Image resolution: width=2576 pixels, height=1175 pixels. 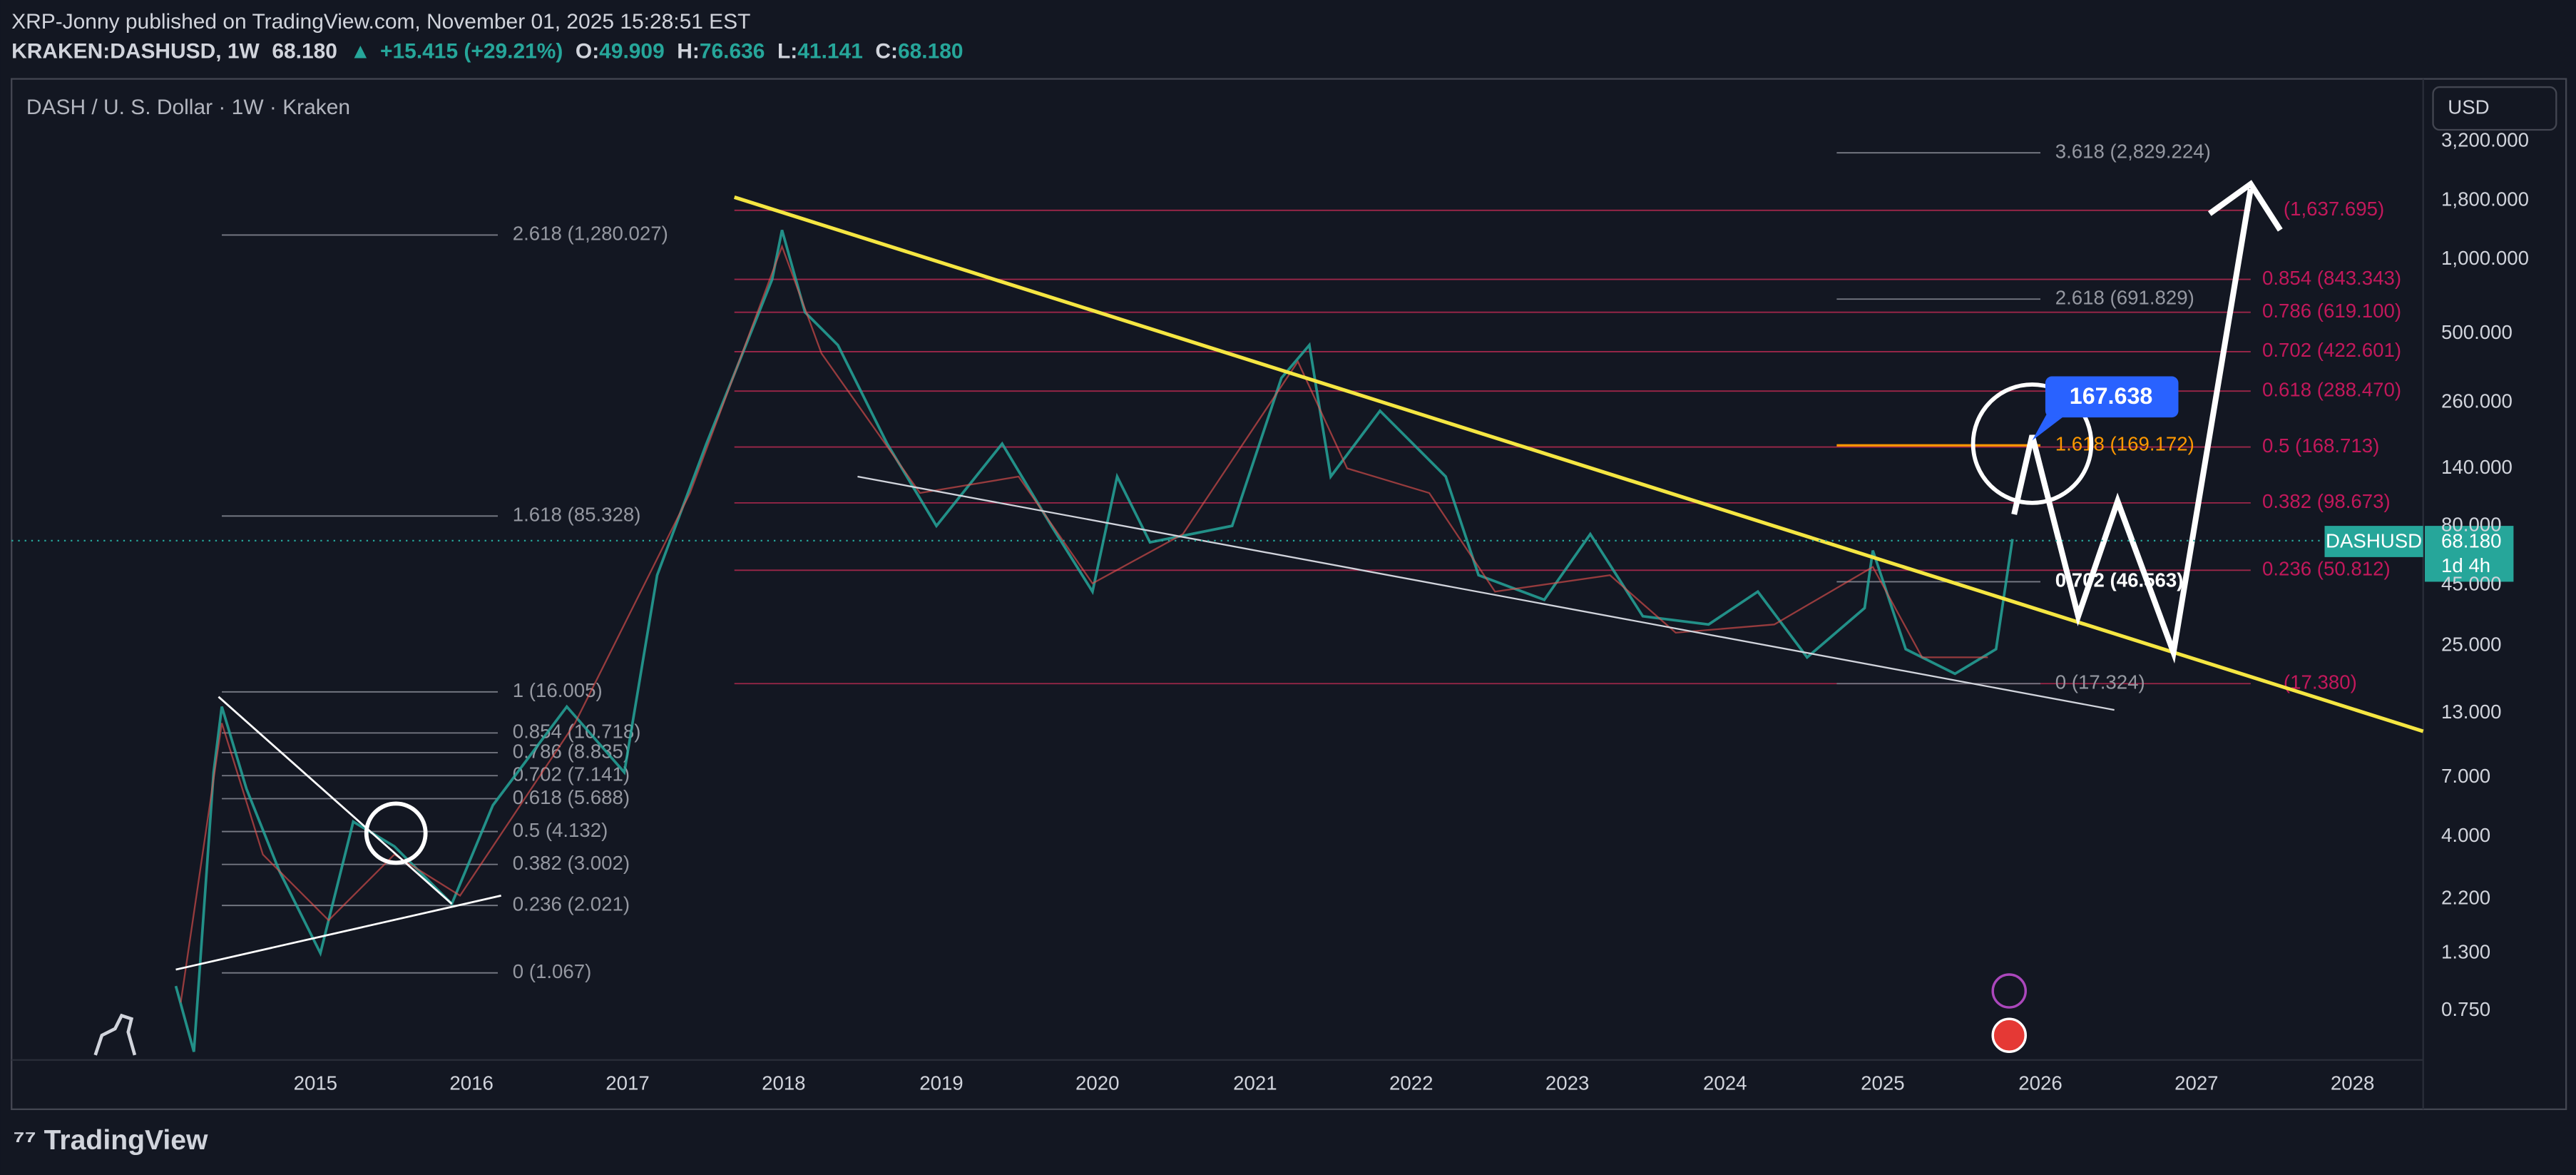 What do you see at coordinates (572, 797) in the screenshot?
I see `fib-label: 0.618 (5.688)` at bounding box center [572, 797].